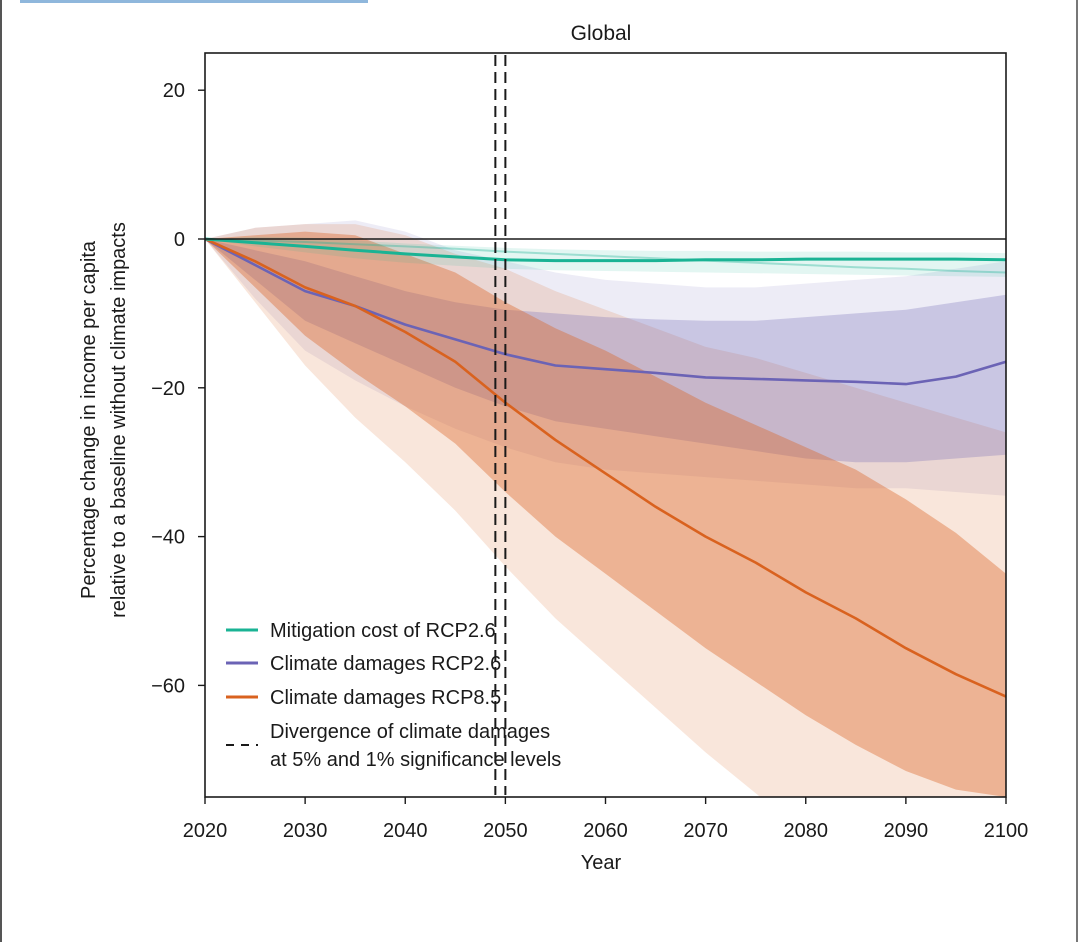 The image size is (1080, 944). What do you see at coordinates (415, 760) in the screenshot?
I see `legend-label-divergence-line2: at 5% and 1% significance levels` at bounding box center [415, 760].